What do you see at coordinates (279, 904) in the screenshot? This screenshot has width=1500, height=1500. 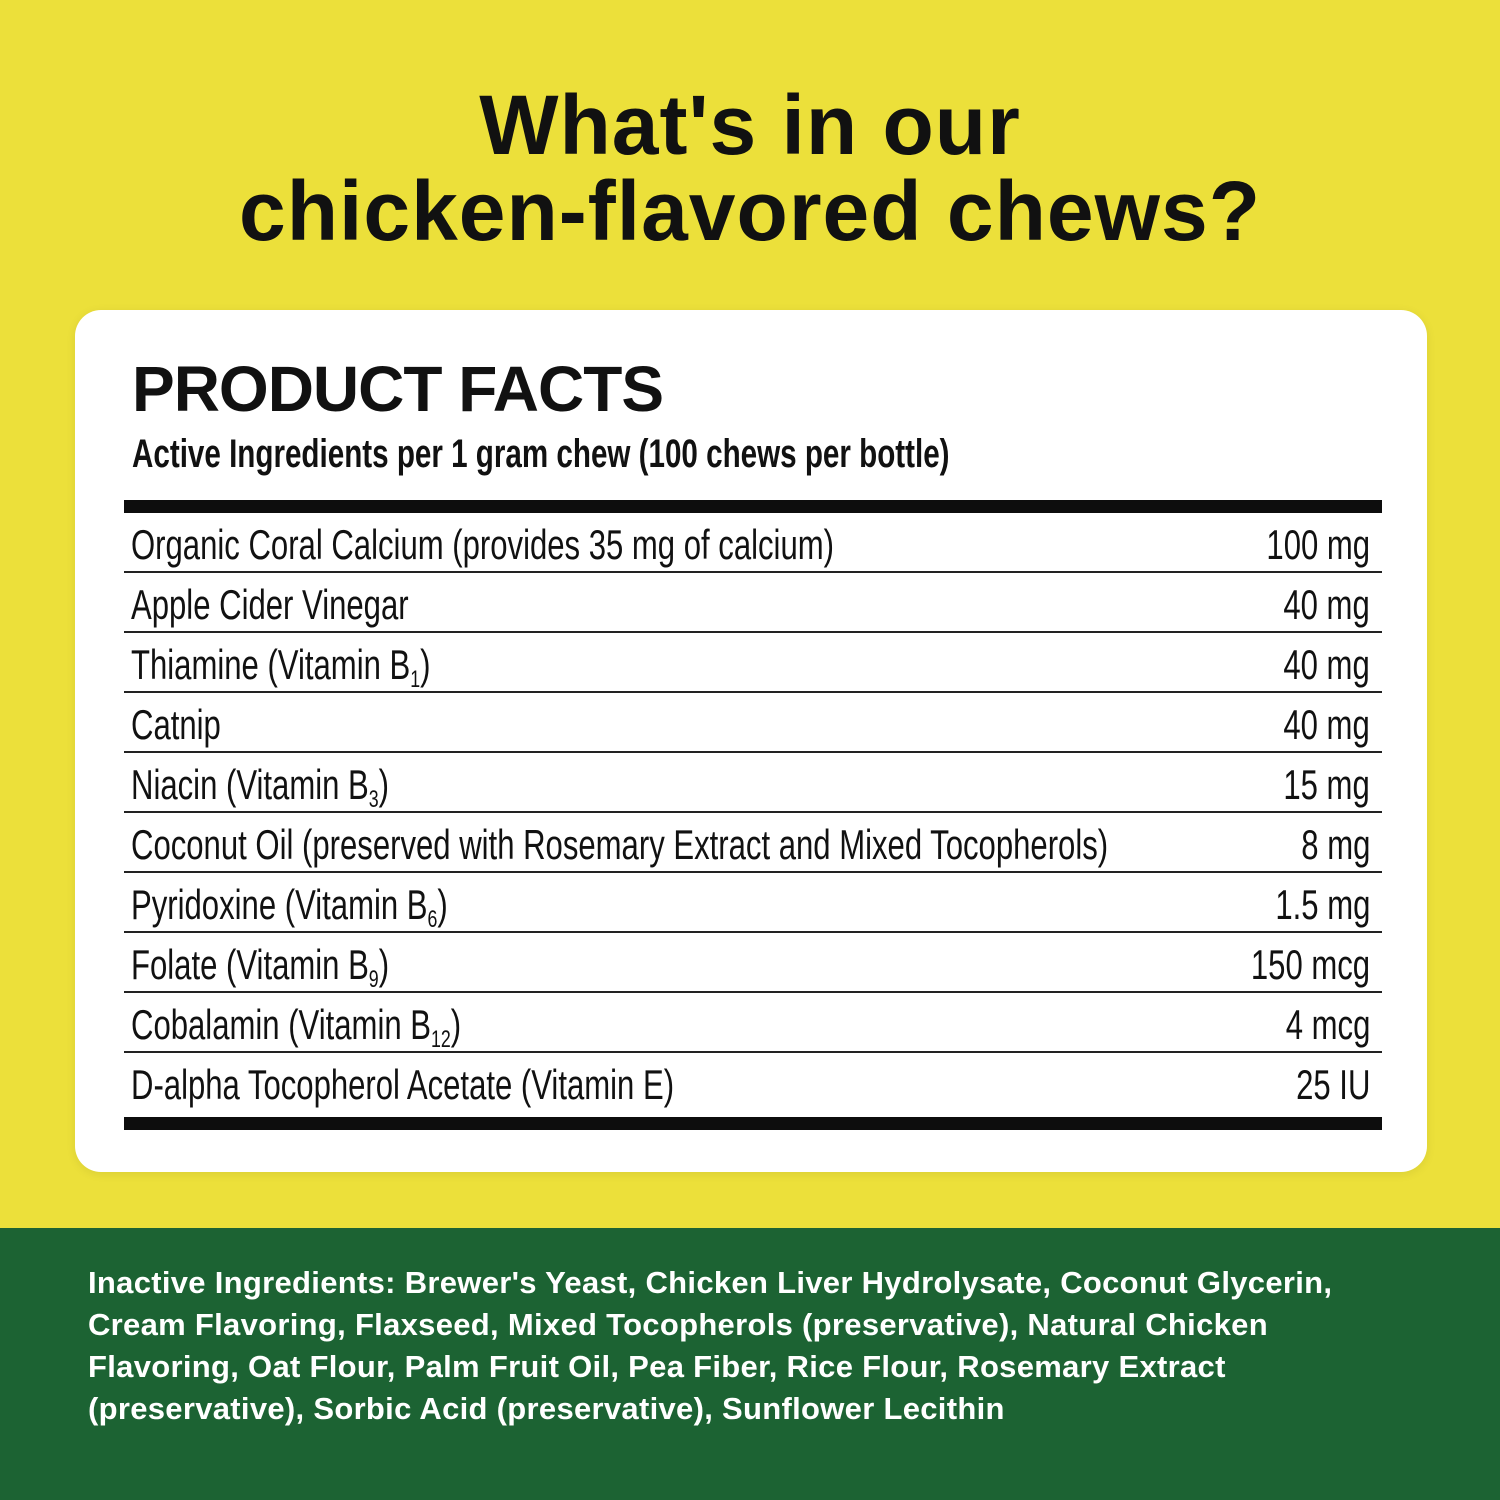 I see `ingredient-name-text: Pyridoxine (Vitamin B` at bounding box center [279, 904].